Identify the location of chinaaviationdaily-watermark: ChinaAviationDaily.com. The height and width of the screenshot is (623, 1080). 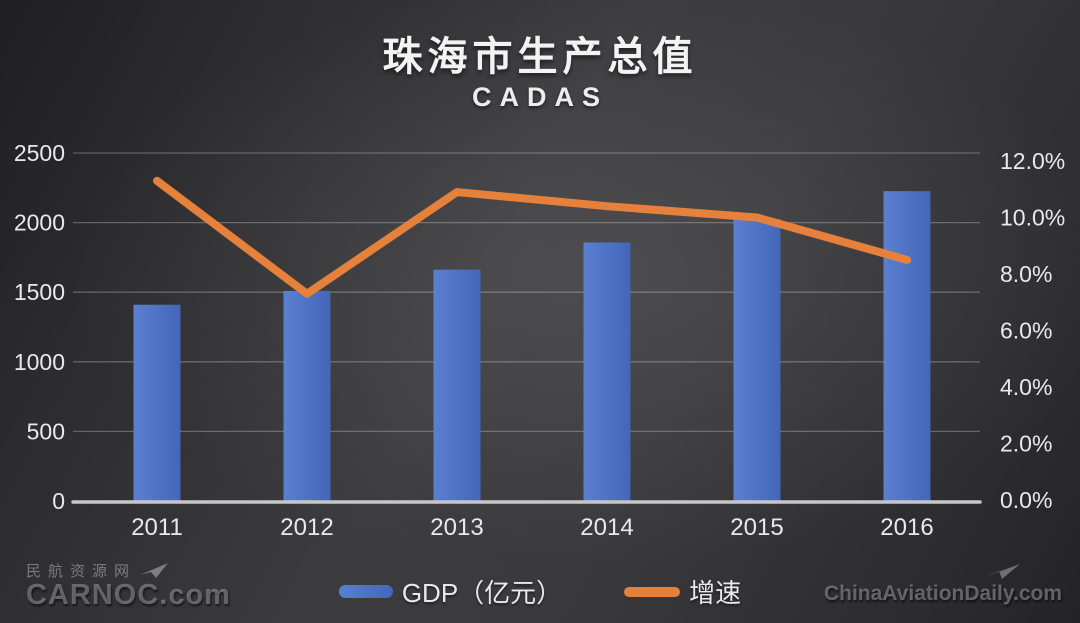
(942, 593).